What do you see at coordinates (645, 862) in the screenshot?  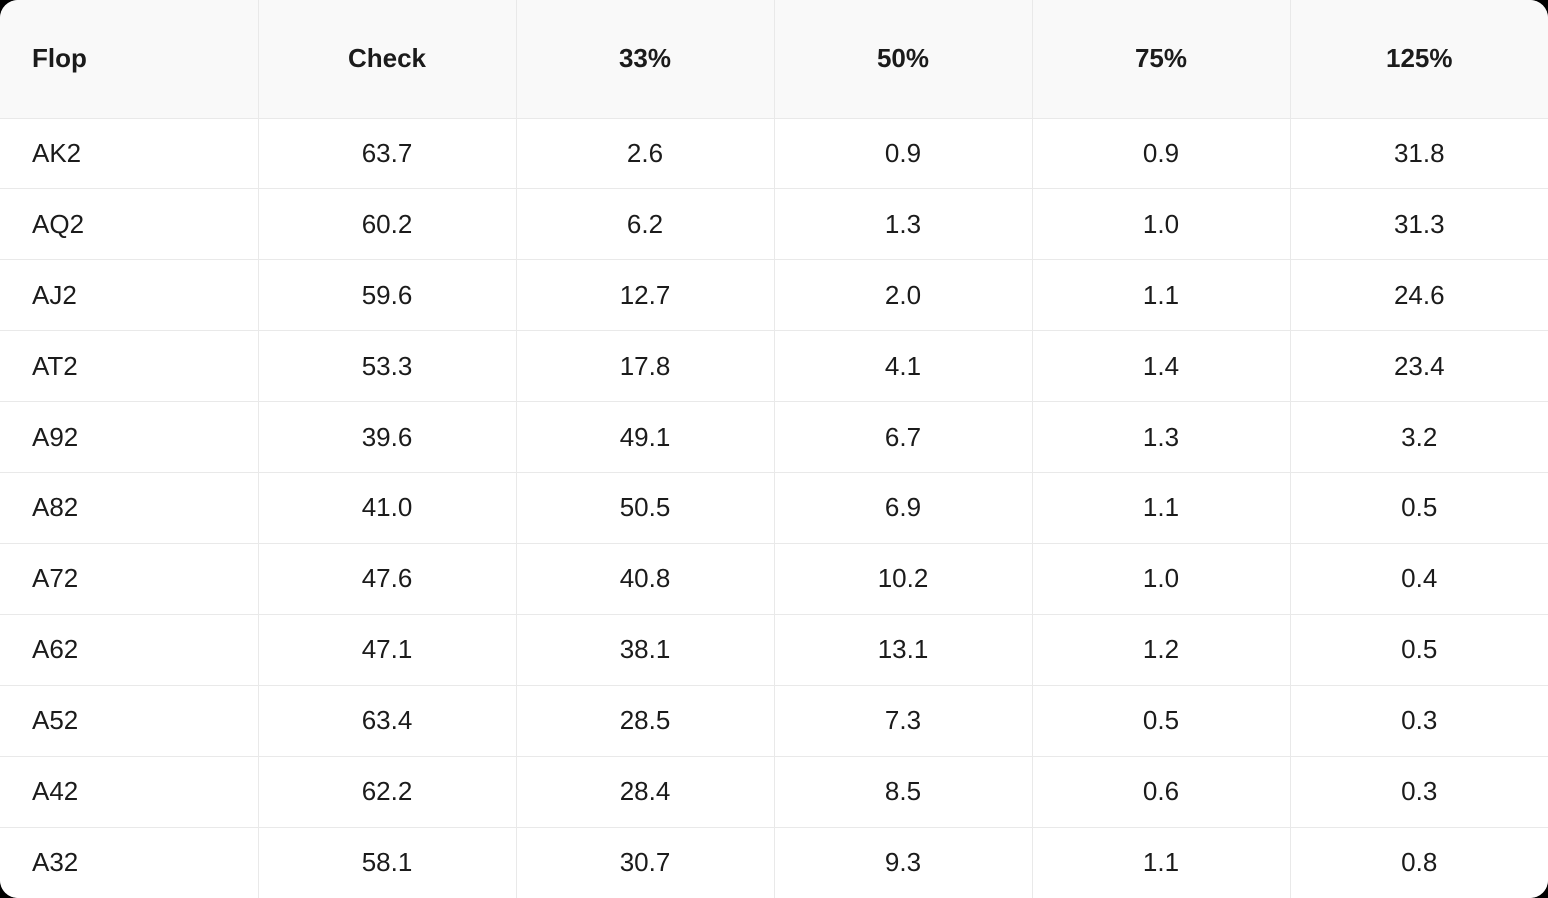 I see `value-cell: 30.7` at bounding box center [645, 862].